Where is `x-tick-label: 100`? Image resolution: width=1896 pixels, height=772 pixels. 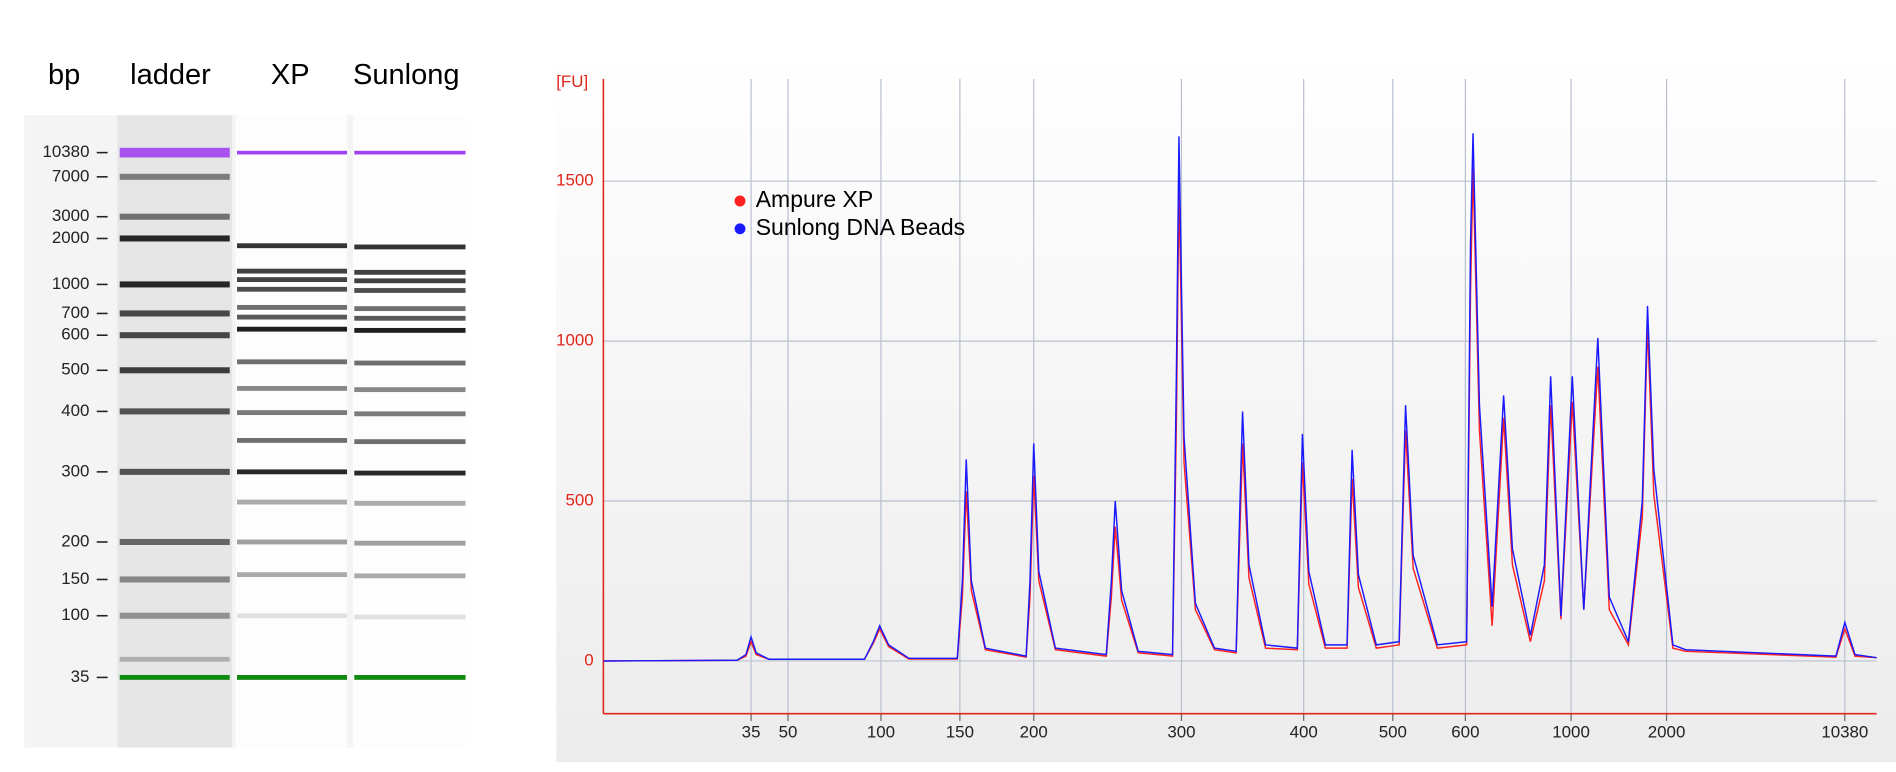 x-tick-label: 100 is located at coordinates (881, 732).